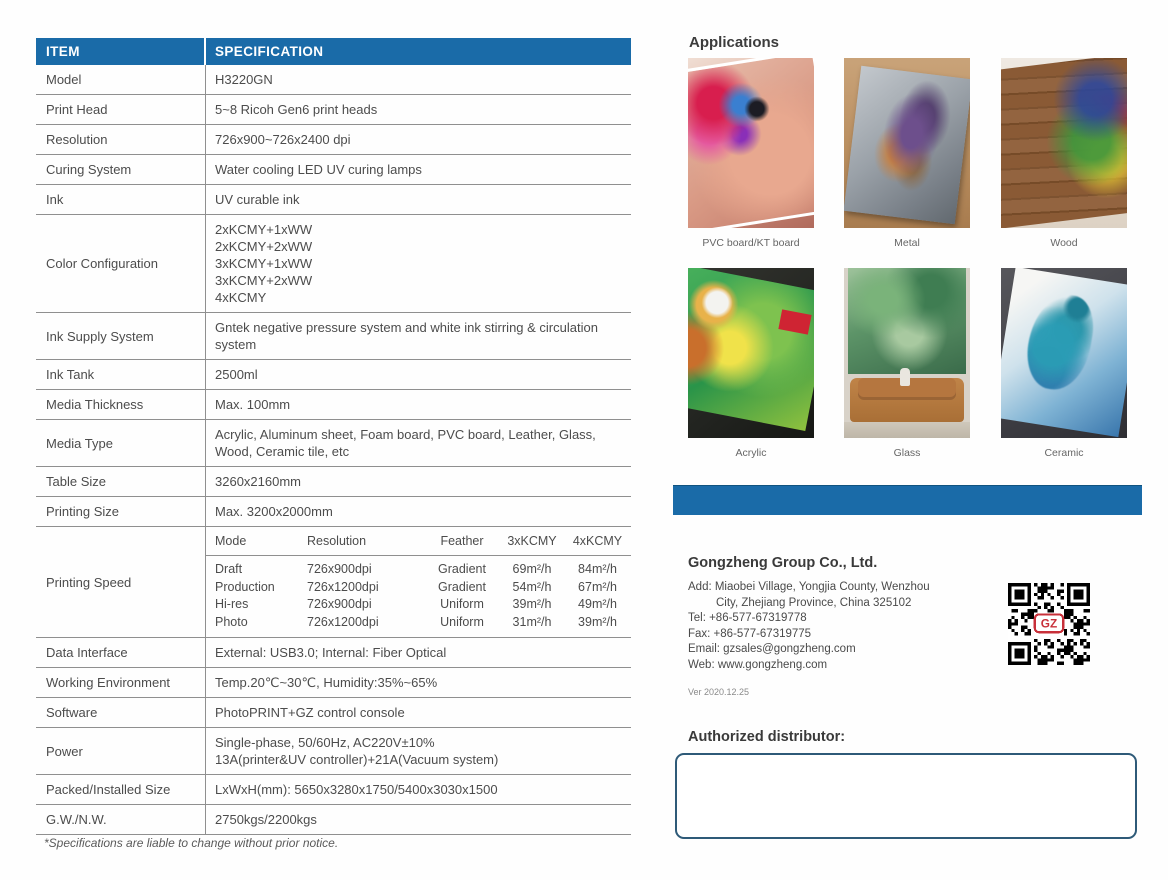 This screenshot has height=880, width=1168. What do you see at coordinates (783, 563) in the screenshot?
I see `company-name: Gongzheng Group Co., Ltd.` at bounding box center [783, 563].